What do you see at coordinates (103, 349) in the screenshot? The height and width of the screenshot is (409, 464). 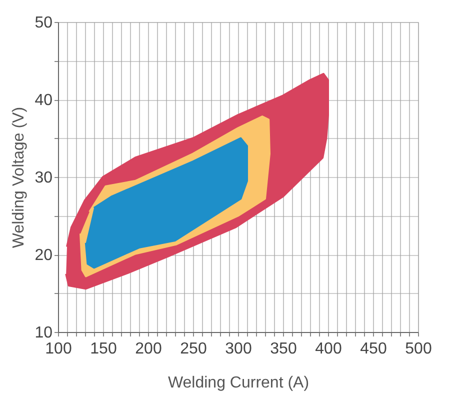 I see `x-tick-label: 150` at bounding box center [103, 349].